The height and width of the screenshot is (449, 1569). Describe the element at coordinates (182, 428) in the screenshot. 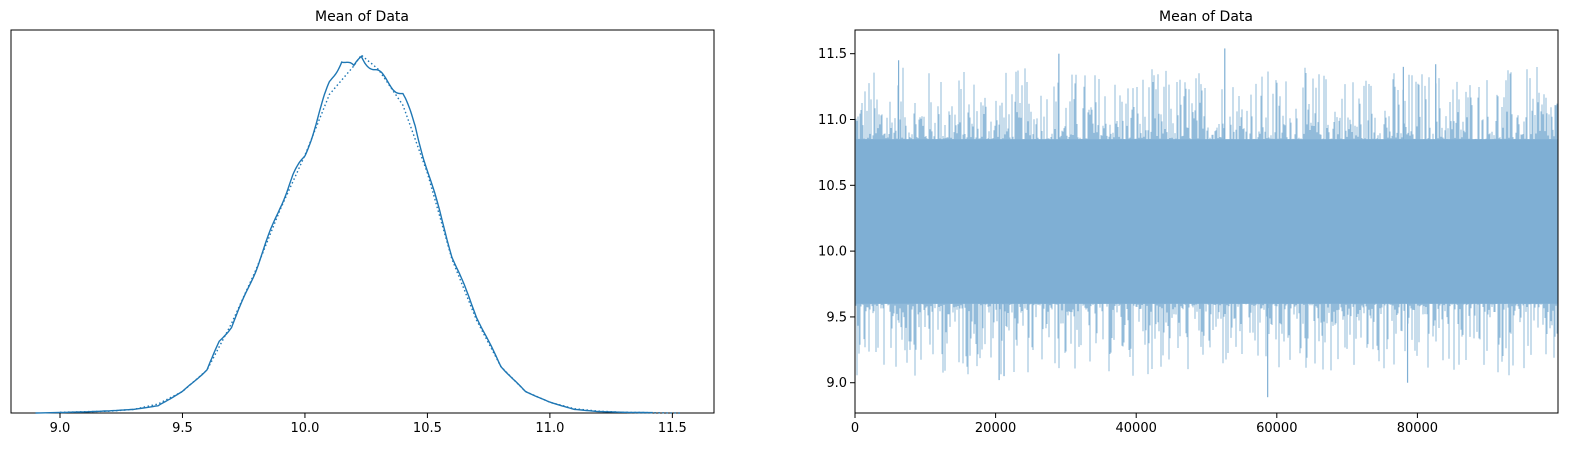

I see `density-x-tick-label: 9.5` at that location.